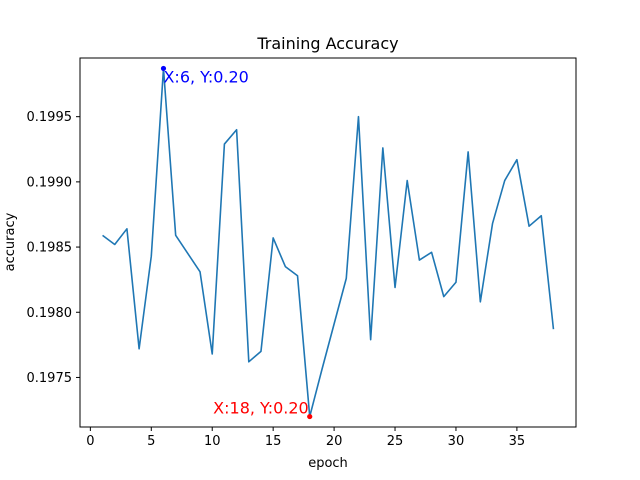 The height and width of the screenshot is (480, 640). Describe the element at coordinates (90, 441) in the screenshot. I see `x-tick-label: 0` at that location.